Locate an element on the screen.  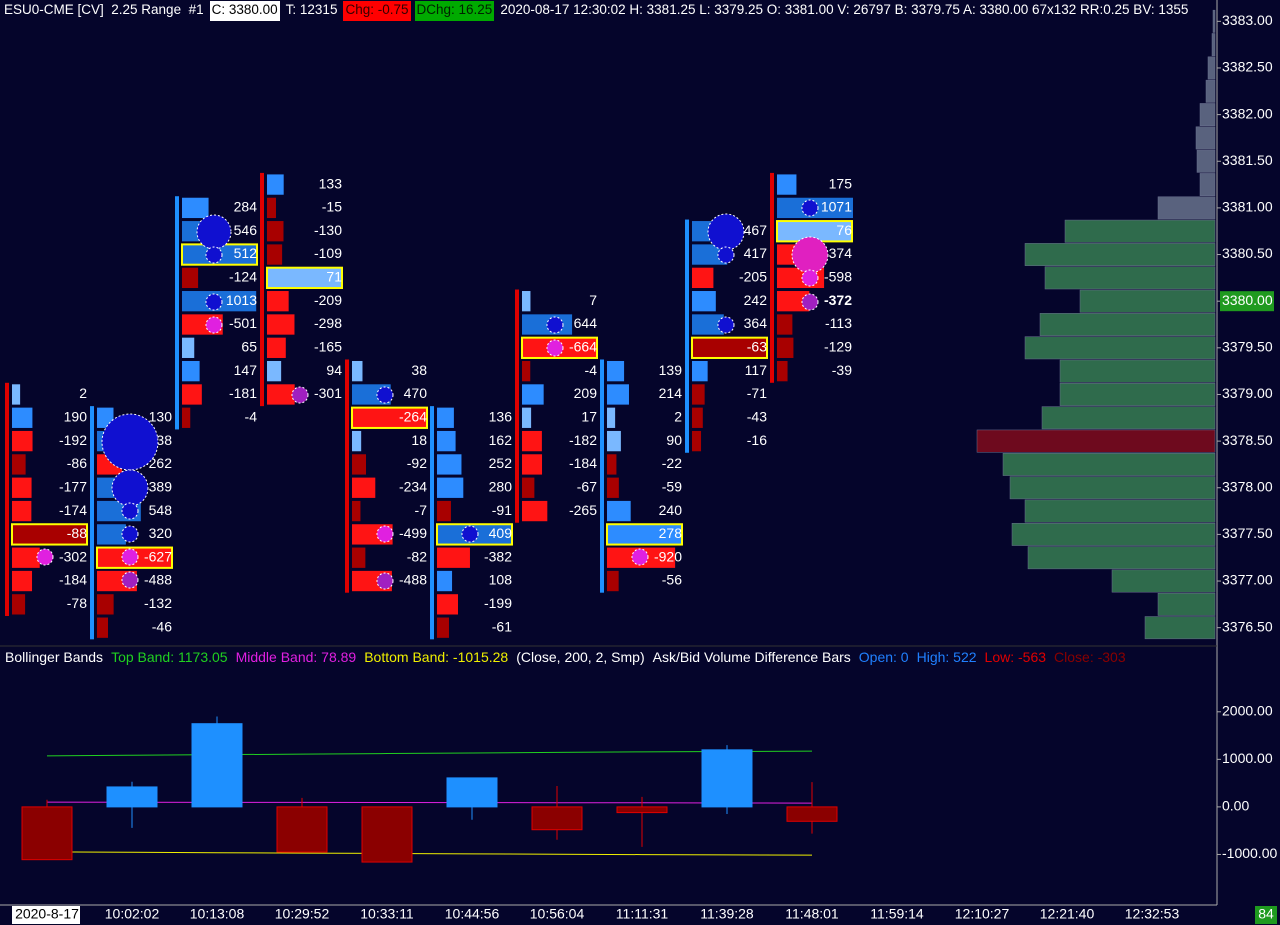
candle-body is located at coordinates (132, 797).